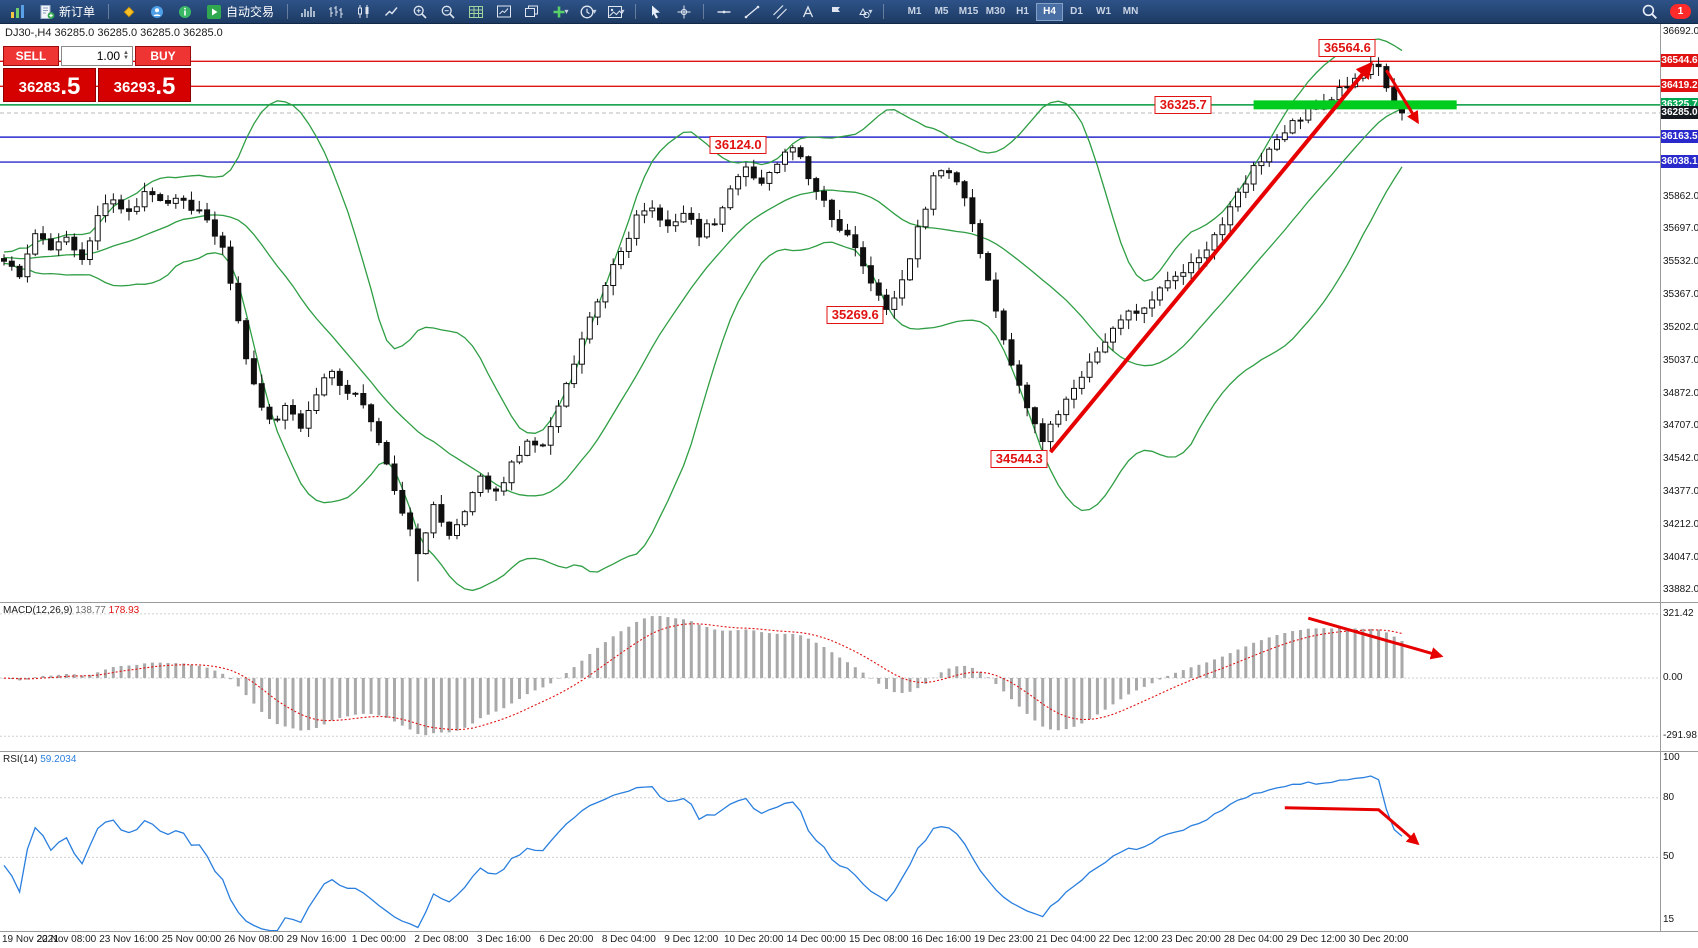  I want to click on periods-icon: ▾, so click(587, 12).